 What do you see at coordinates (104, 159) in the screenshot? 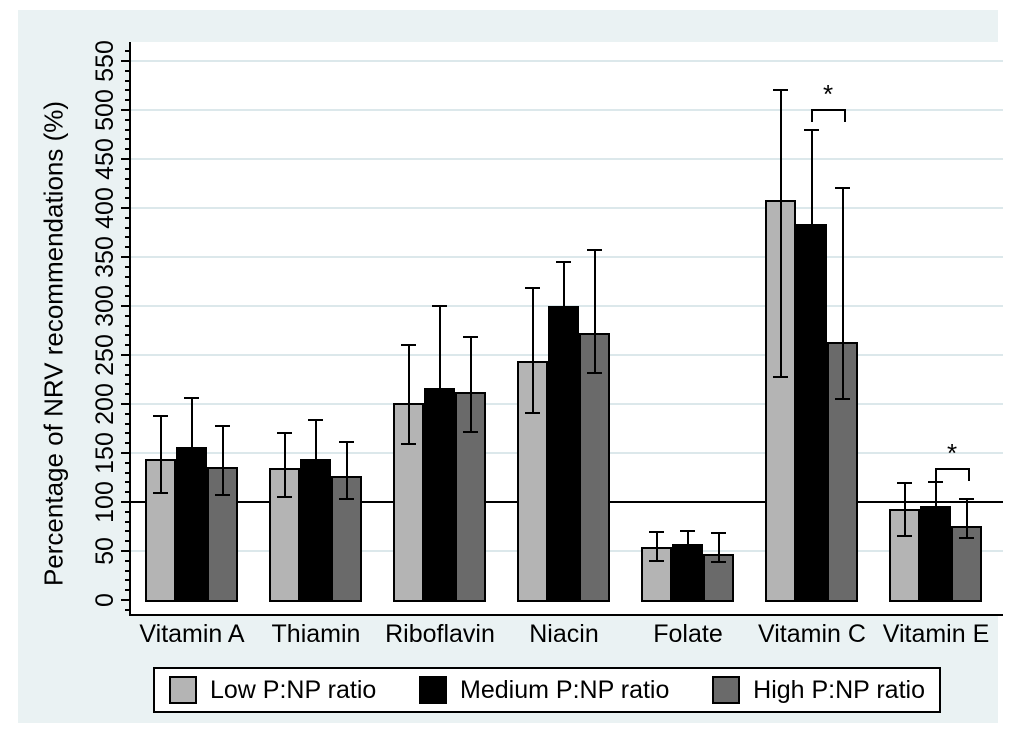
I see `y-tick-label-450: 450` at bounding box center [104, 159].